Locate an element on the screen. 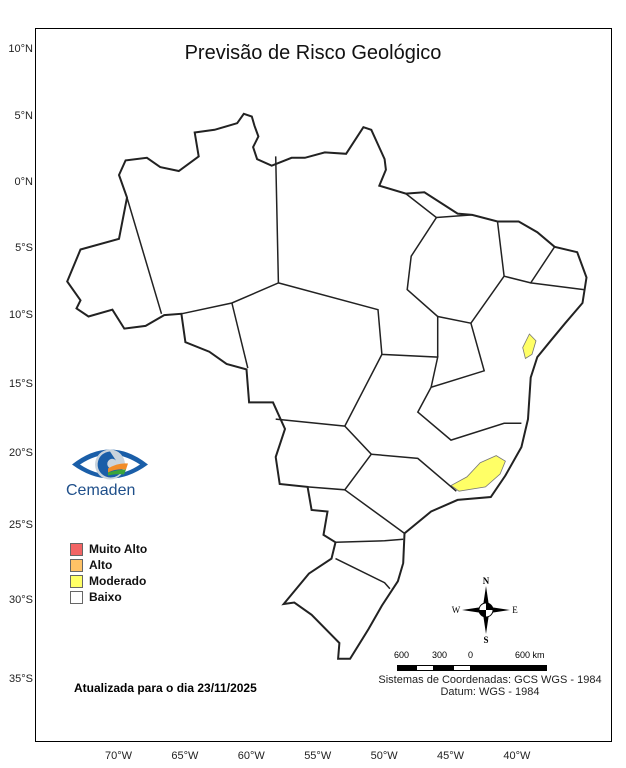 This screenshot has height=768, width=626. lon-tick-label: 65°W is located at coordinates (185, 756).